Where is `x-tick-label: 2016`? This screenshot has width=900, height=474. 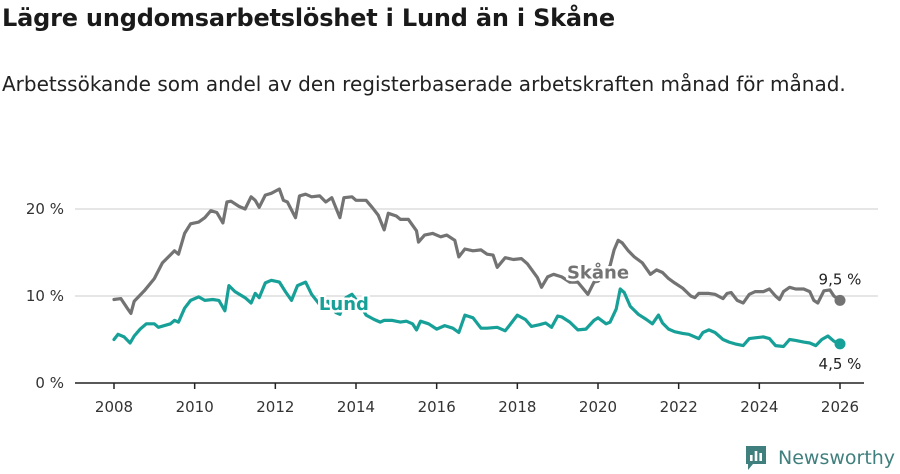 x-tick-label: 2016 is located at coordinates (437, 407).